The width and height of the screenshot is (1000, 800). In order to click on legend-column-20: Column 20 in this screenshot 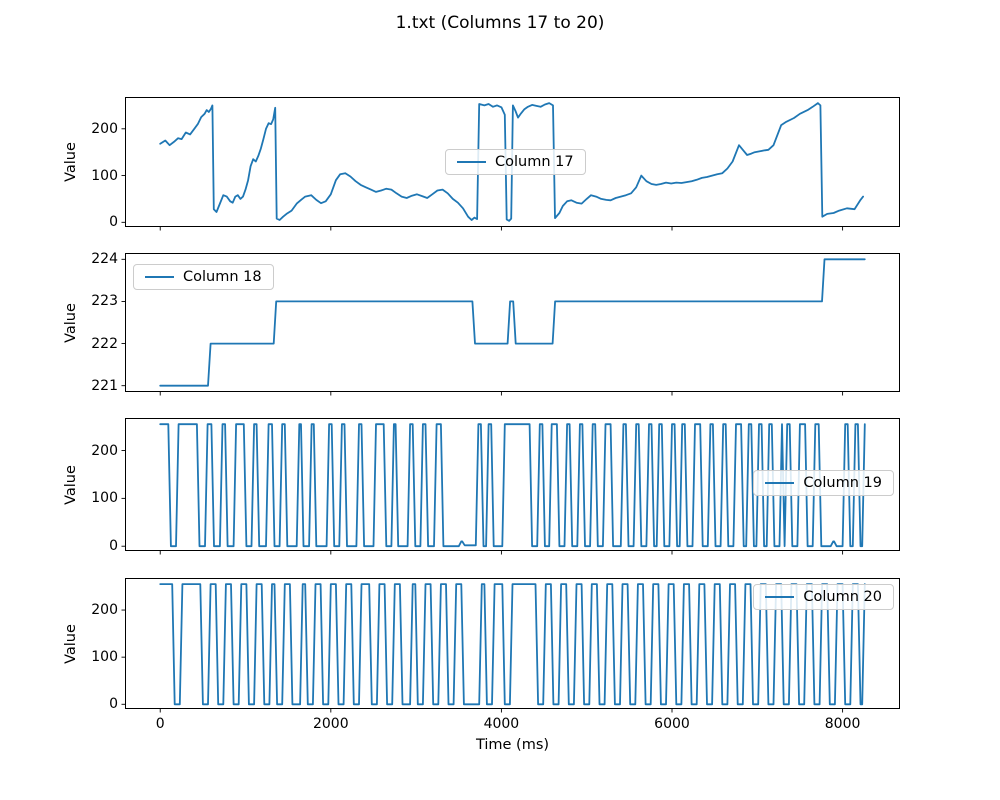, I will do `click(823, 597)`.